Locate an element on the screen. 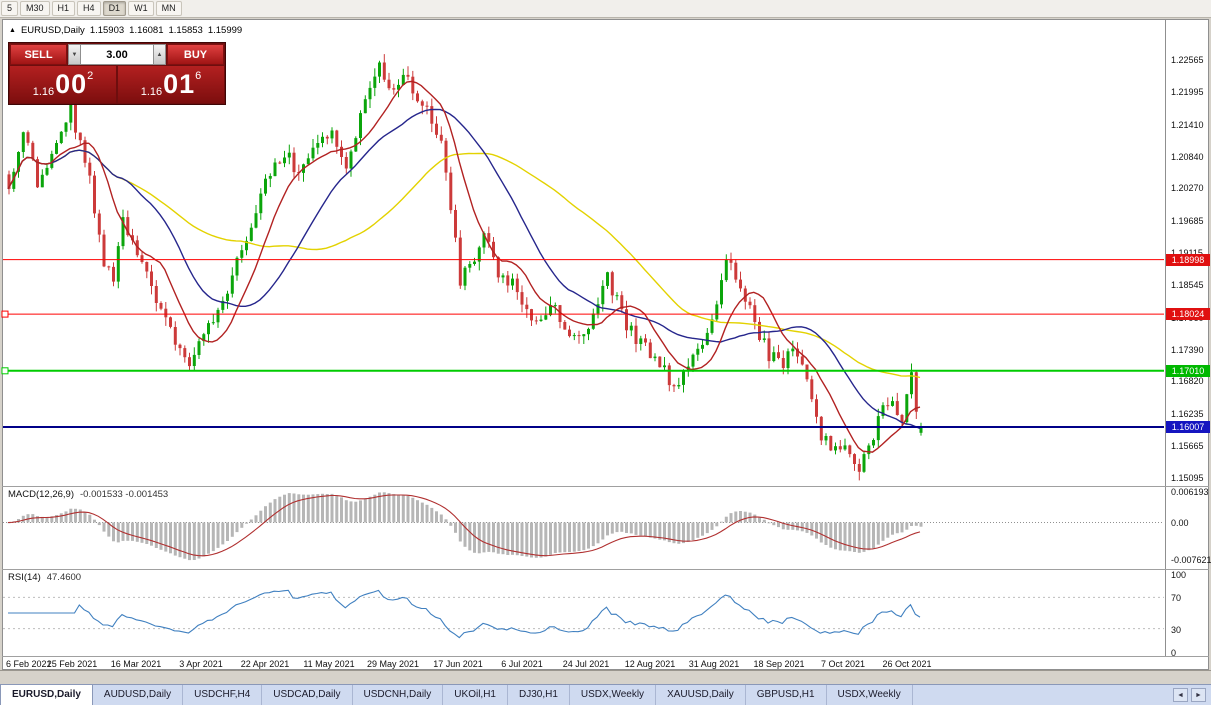 The width and height of the screenshot is (1211, 705). rsi-line is located at coordinates (464, 614).